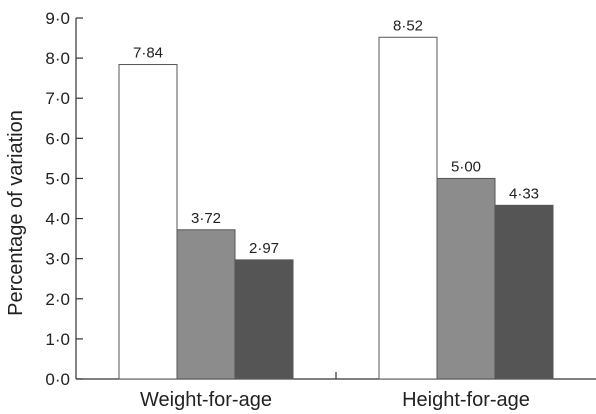 The height and width of the screenshot is (414, 596). Describe the element at coordinates (206, 218) in the screenshot. I see `data-label: 3·72` at that location.